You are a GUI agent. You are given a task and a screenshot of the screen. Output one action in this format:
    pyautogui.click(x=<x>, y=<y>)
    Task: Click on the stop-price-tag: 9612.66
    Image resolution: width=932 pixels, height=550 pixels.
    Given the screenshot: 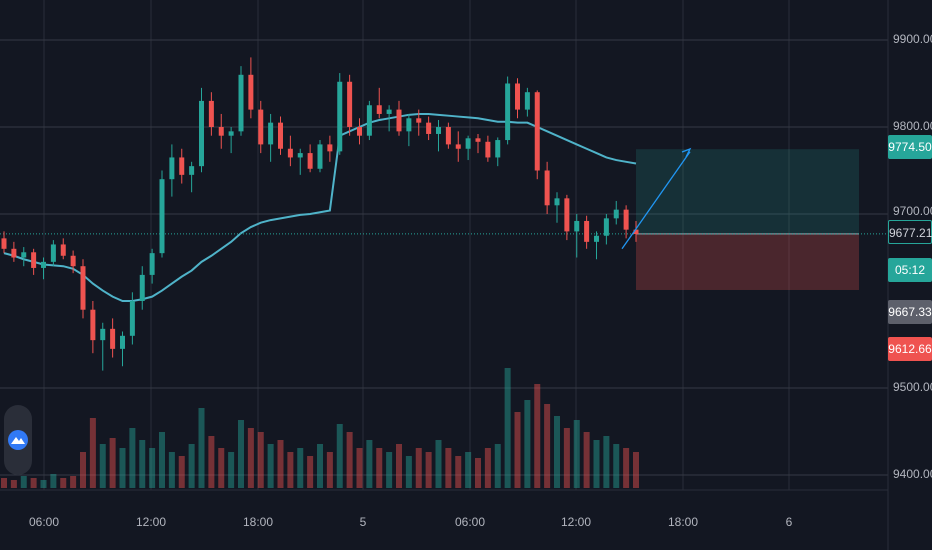 What is the action you would take?
    pyautogui.click(x=910, y=349)
    